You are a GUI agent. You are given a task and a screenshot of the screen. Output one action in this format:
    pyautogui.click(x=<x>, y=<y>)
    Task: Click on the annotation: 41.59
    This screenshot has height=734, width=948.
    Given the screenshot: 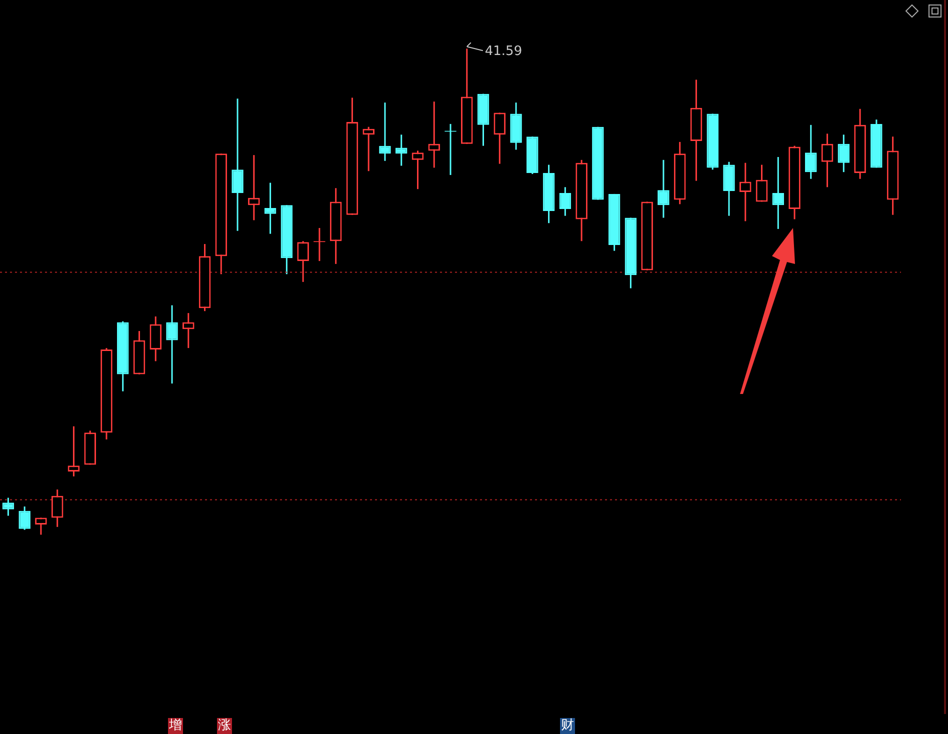 What is the action you would take?
    pyautogui.click(x=503, y=51)
    